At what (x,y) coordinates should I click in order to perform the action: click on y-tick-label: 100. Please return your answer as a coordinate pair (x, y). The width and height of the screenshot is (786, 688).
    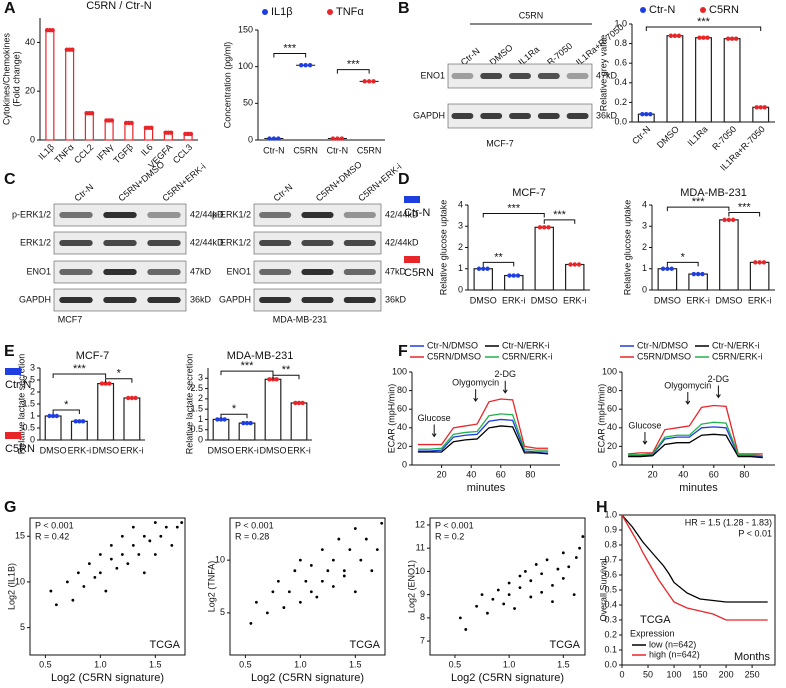
    Looking at the image, I should click on (399, 371).